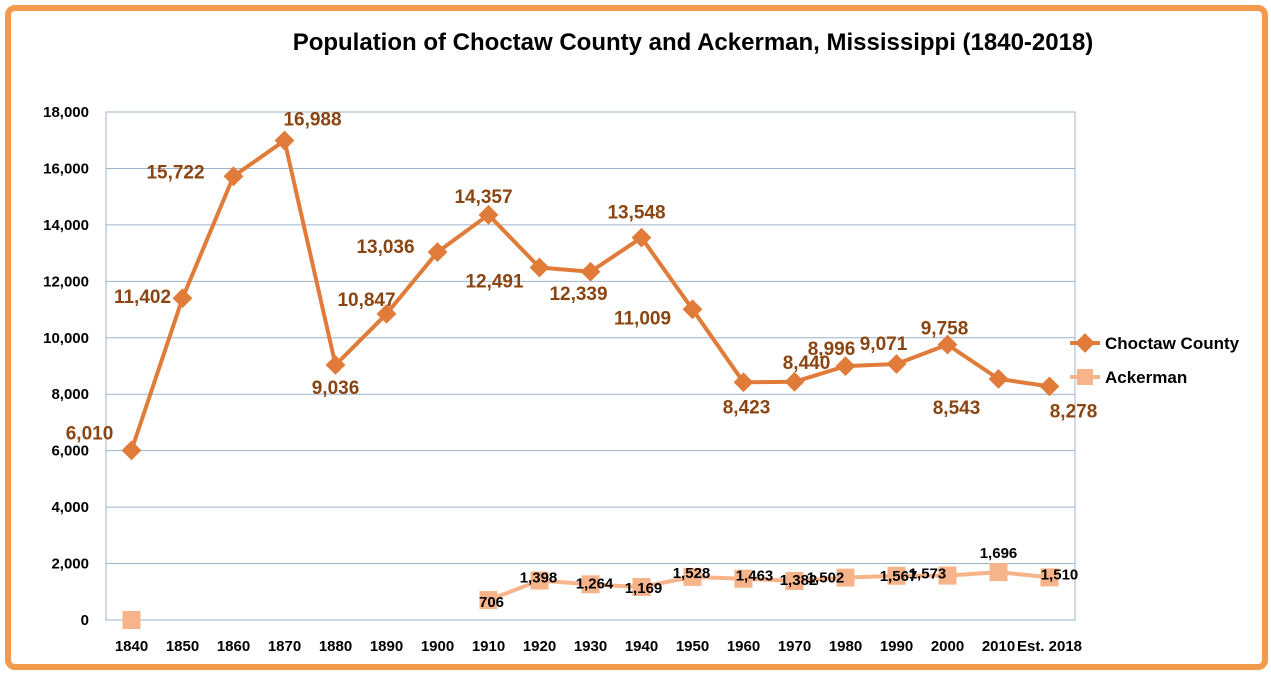 The height and width of the screenshot is (674, 1271). I want to click on choctaw-county-data-label: 12,491, so click(494, 281).